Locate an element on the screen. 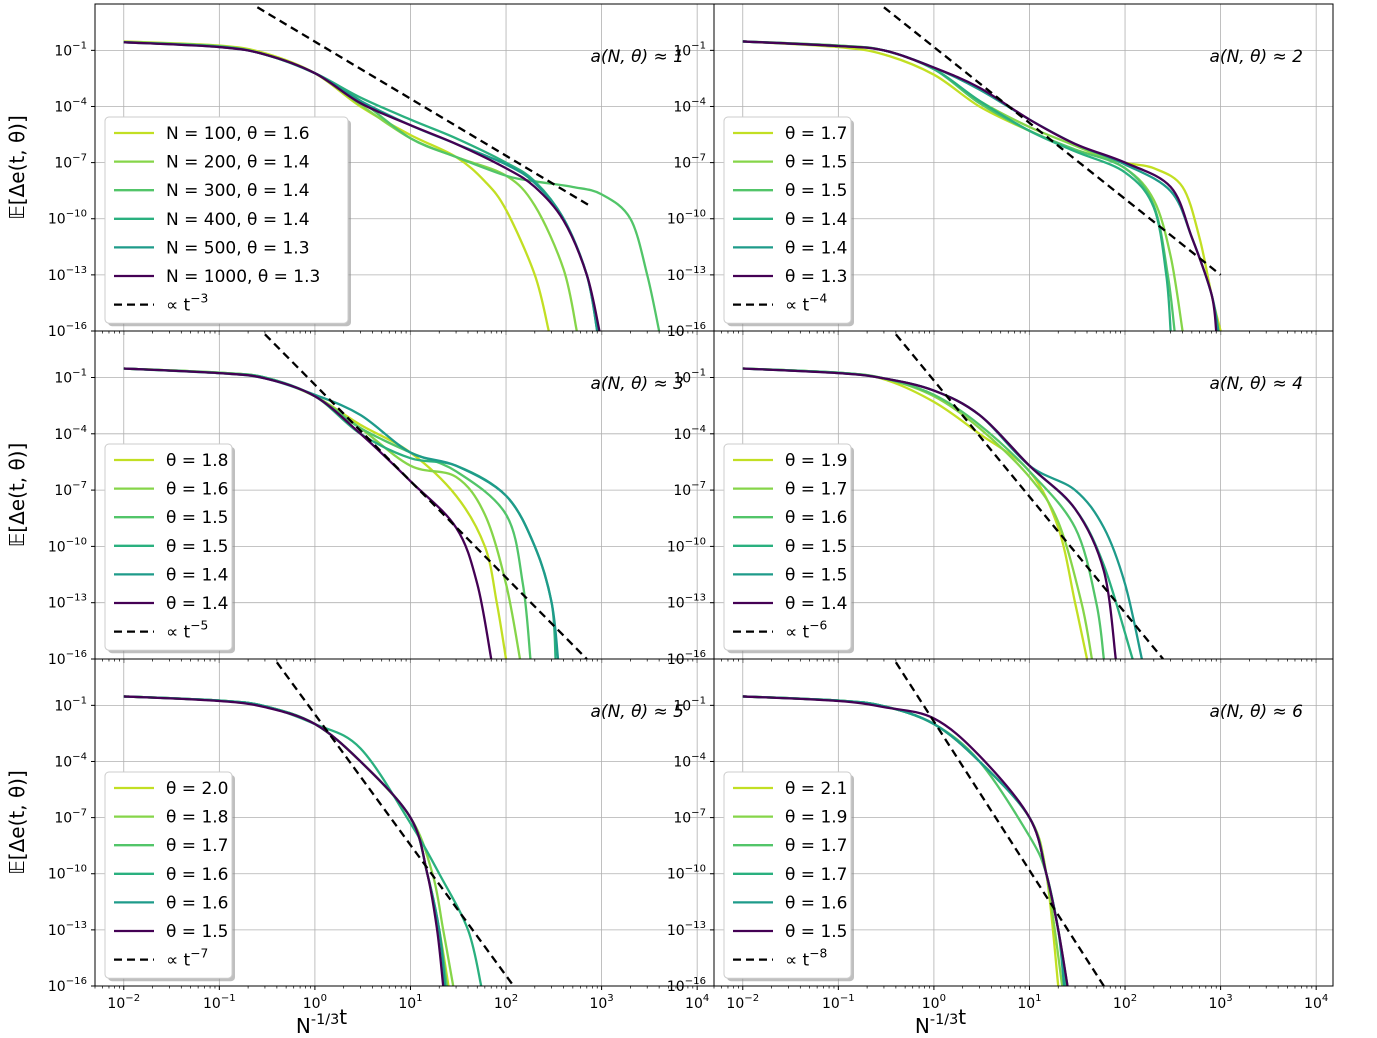 The height and width of the screenshot is (1038, 1377). legend-label: ∝ t−4 is located at coordinates (806, 304).